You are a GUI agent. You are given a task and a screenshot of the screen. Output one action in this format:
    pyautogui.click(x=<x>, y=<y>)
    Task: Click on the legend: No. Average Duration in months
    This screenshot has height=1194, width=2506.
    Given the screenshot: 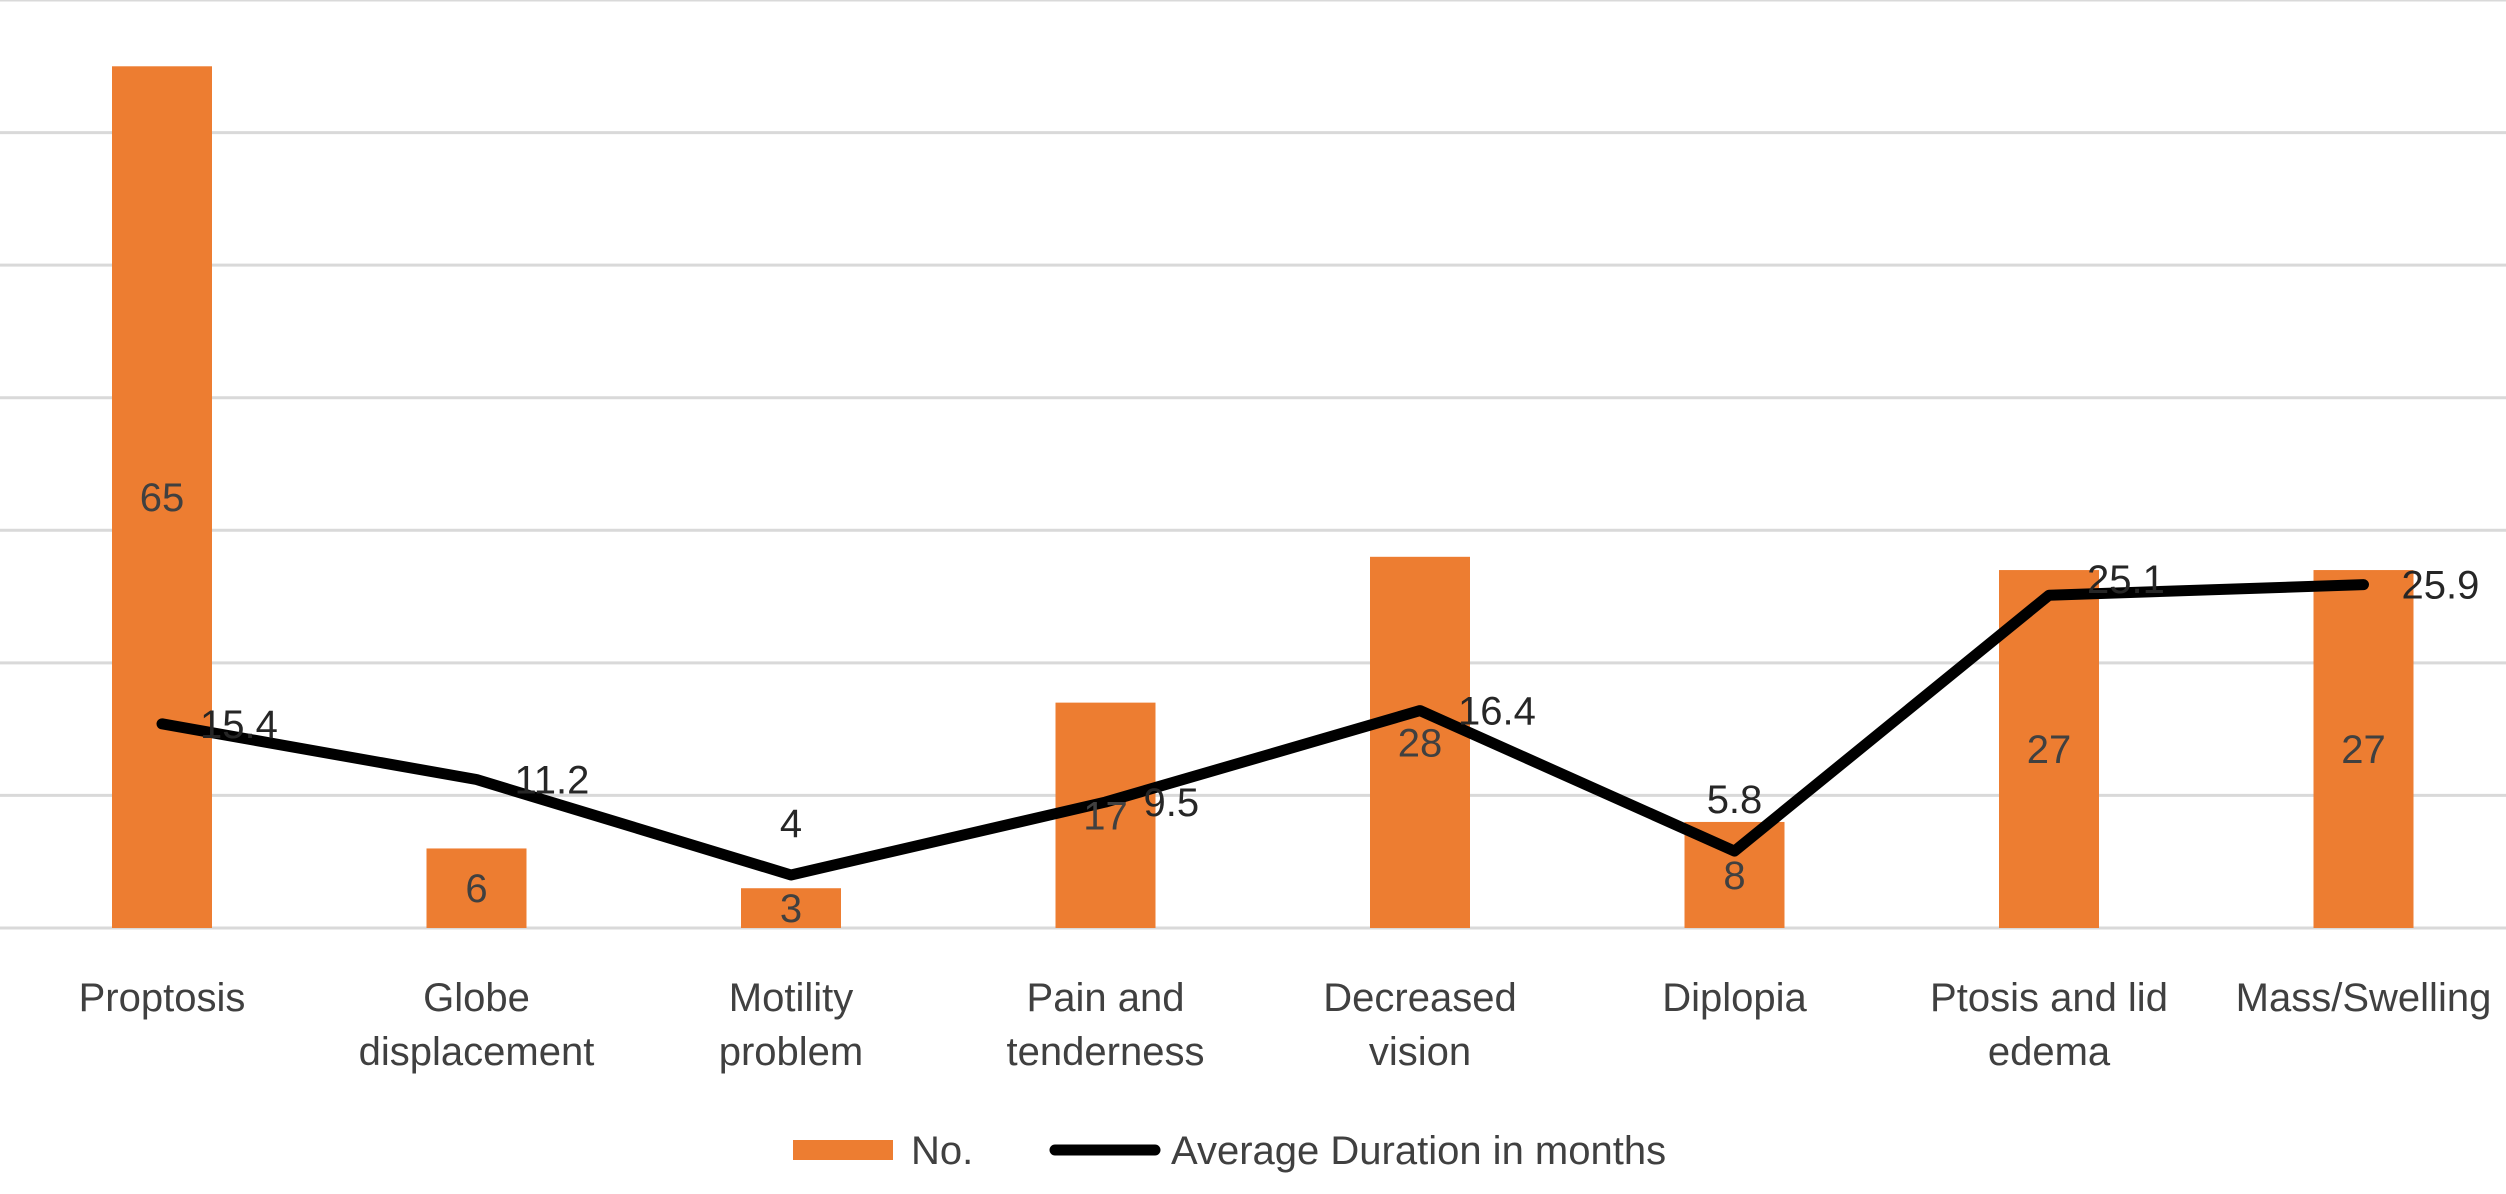 What is the action you would take?
    pyautogui.click(x=1229, y=1151)
    